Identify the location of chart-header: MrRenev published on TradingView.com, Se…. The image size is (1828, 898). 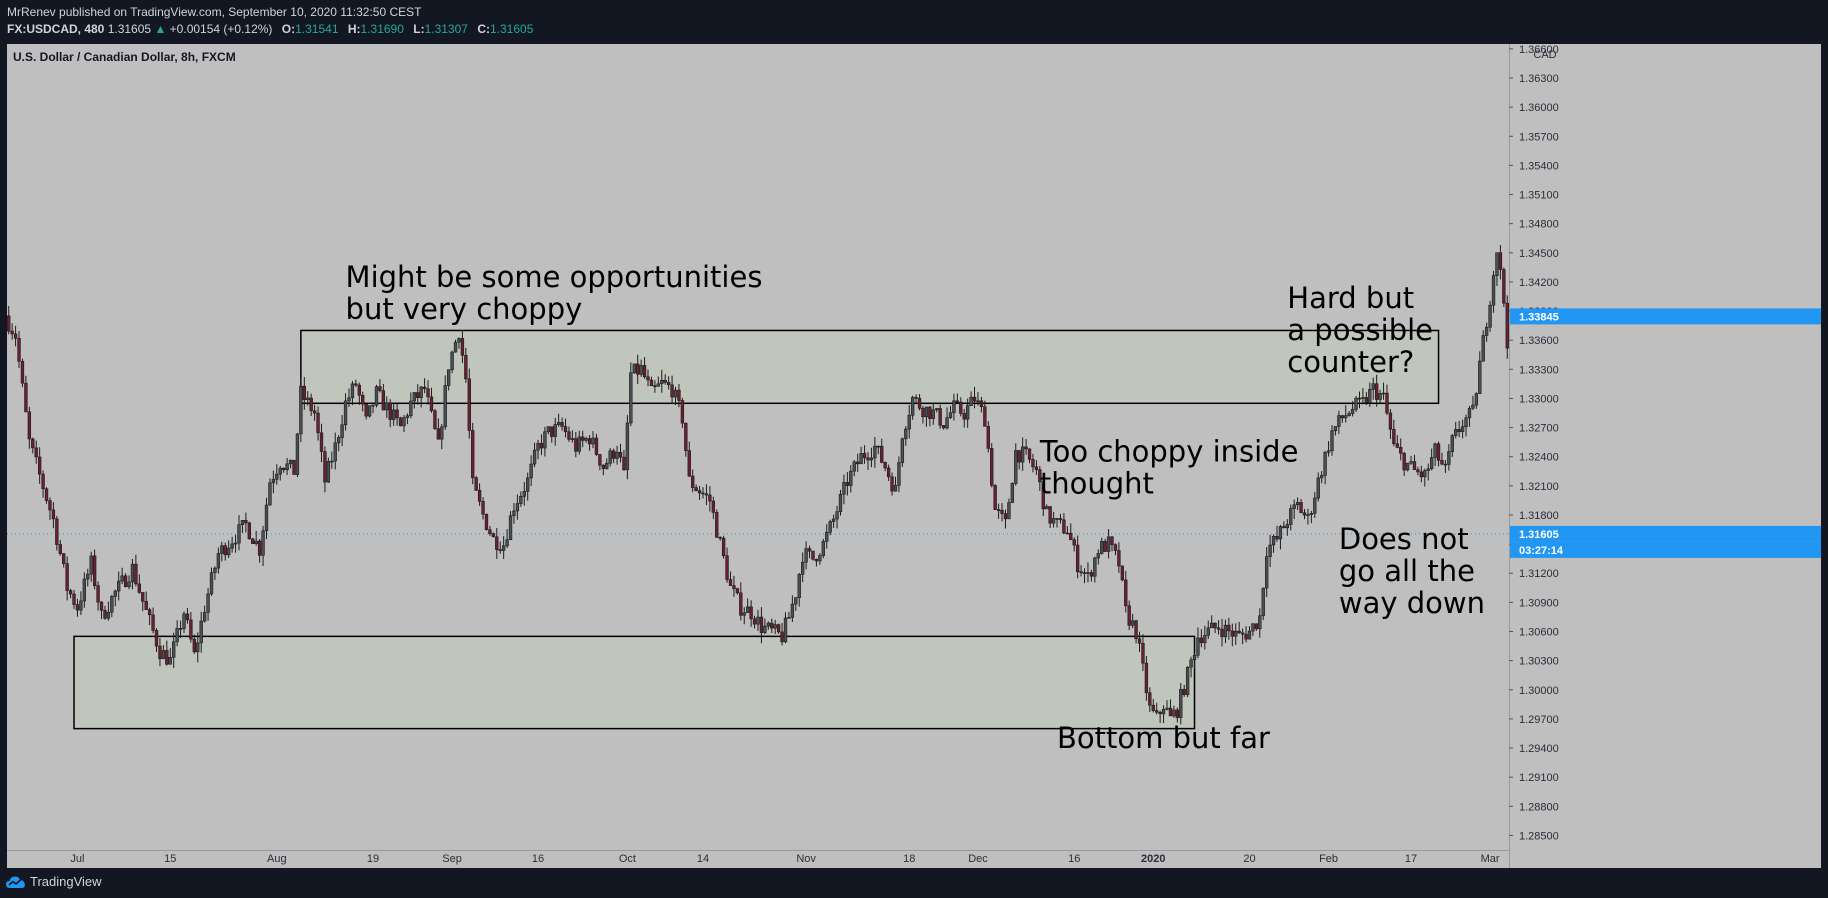
(914, 22).